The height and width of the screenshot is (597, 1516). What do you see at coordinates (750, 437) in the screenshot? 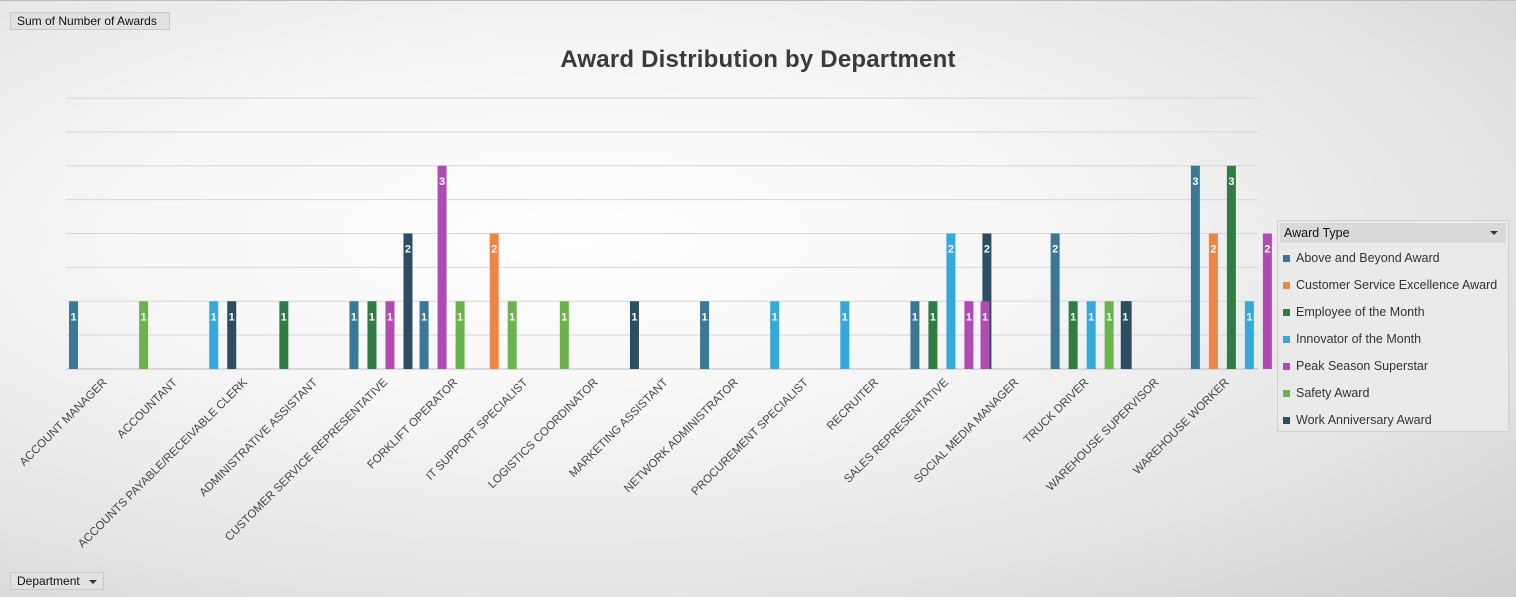
I see `category-label: PROCUREMENT SPECIALIST` at bounding box center [750, 437].